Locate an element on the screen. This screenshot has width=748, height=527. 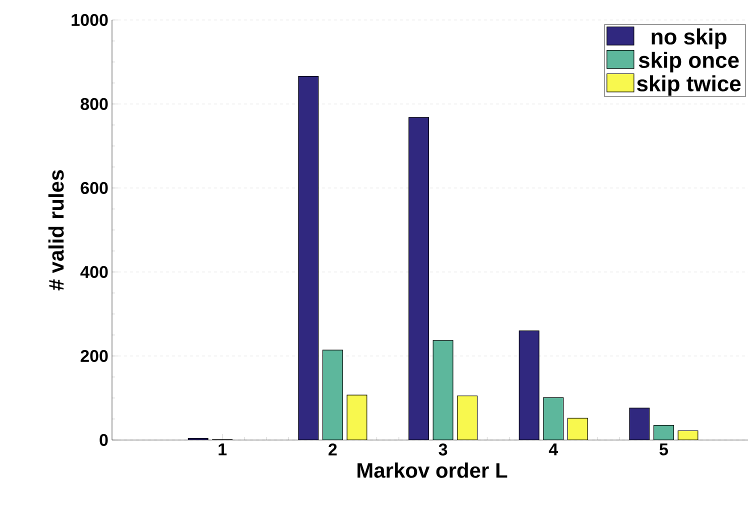
legend-label: skip once is located at coordinates (688, 62).